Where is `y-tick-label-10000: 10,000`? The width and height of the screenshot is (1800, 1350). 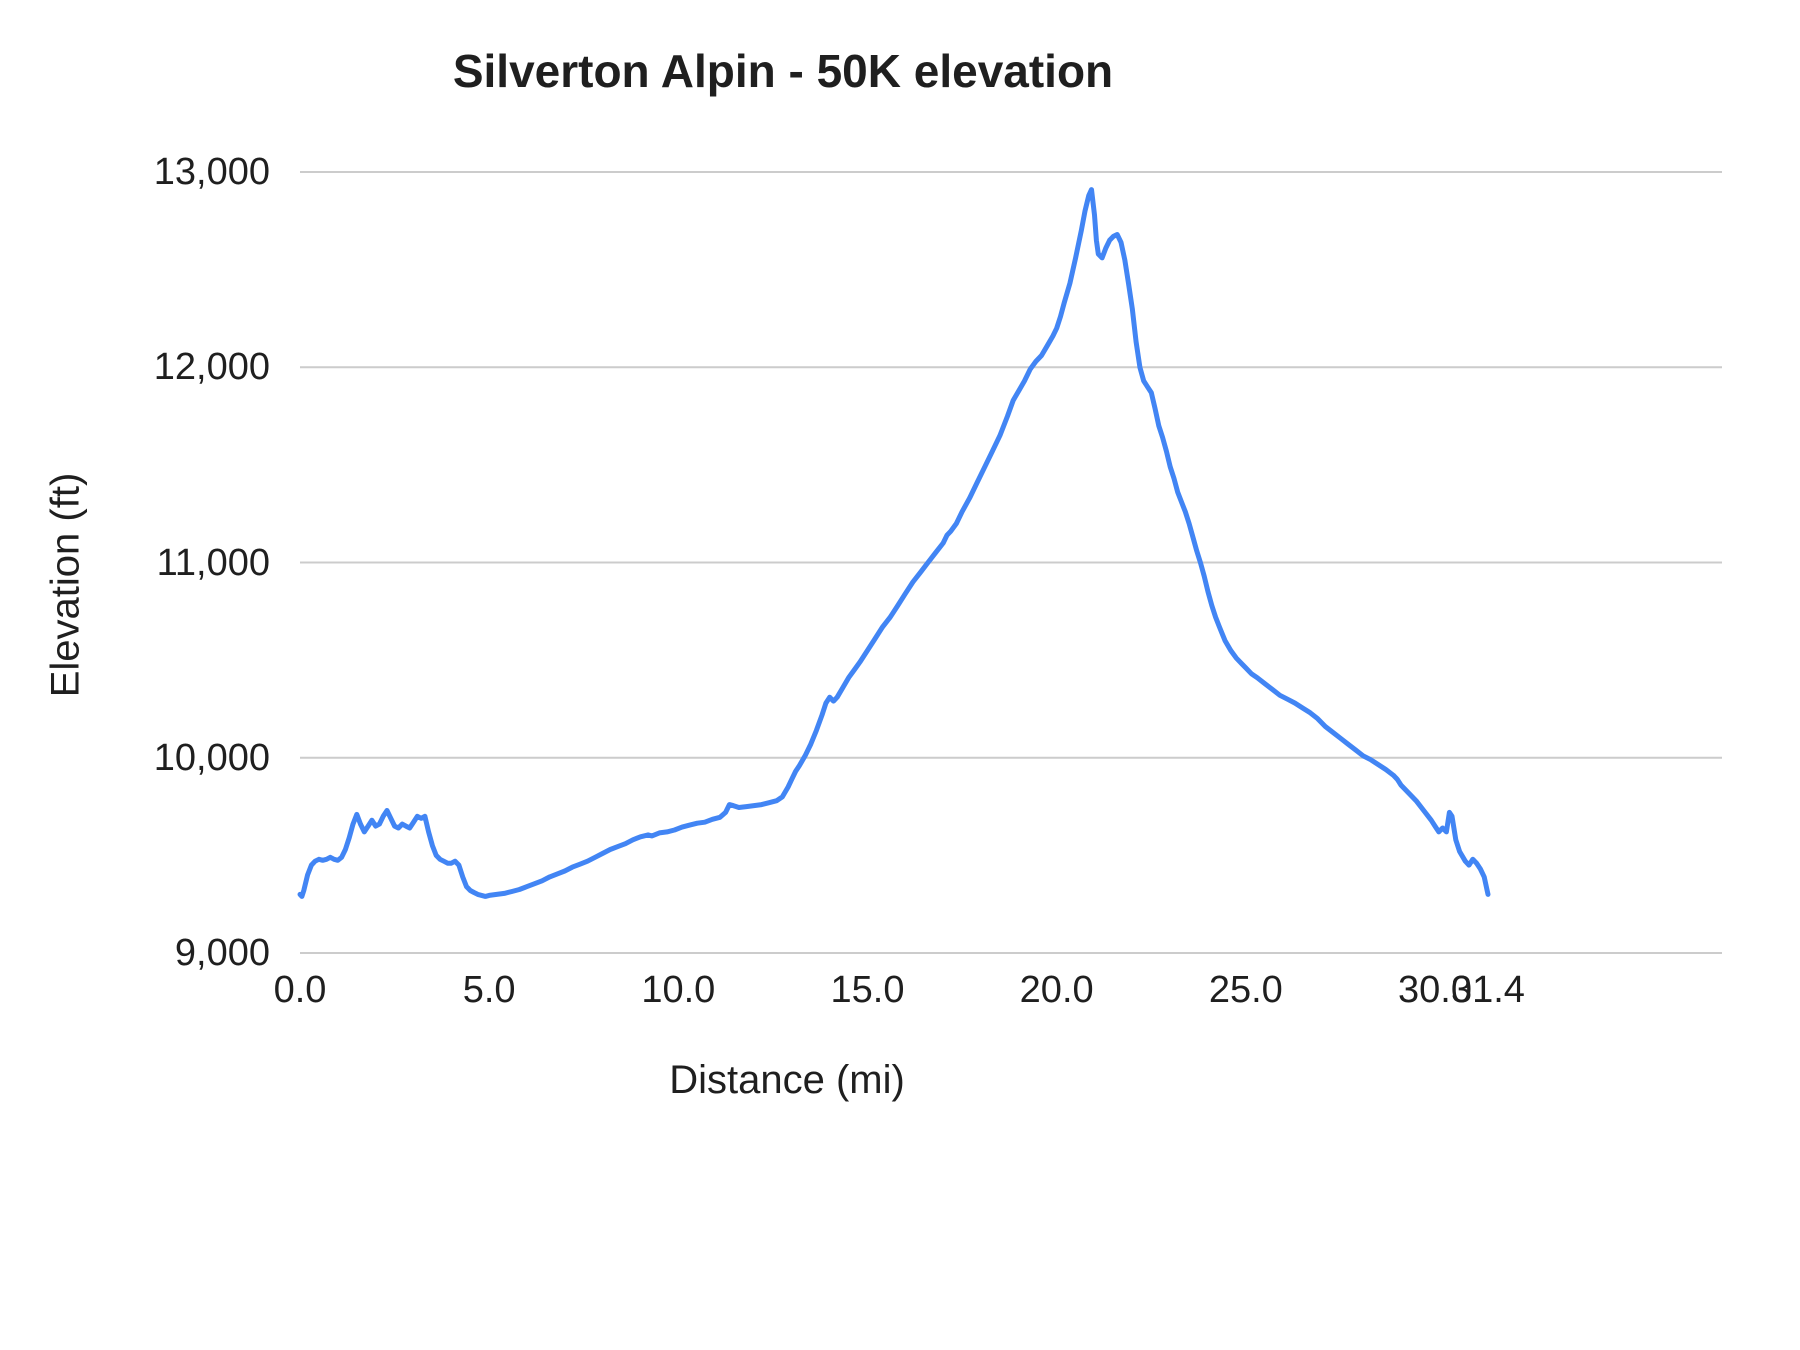 y-tick-label-10000: 10,000 is located at coordinates (211, 757).